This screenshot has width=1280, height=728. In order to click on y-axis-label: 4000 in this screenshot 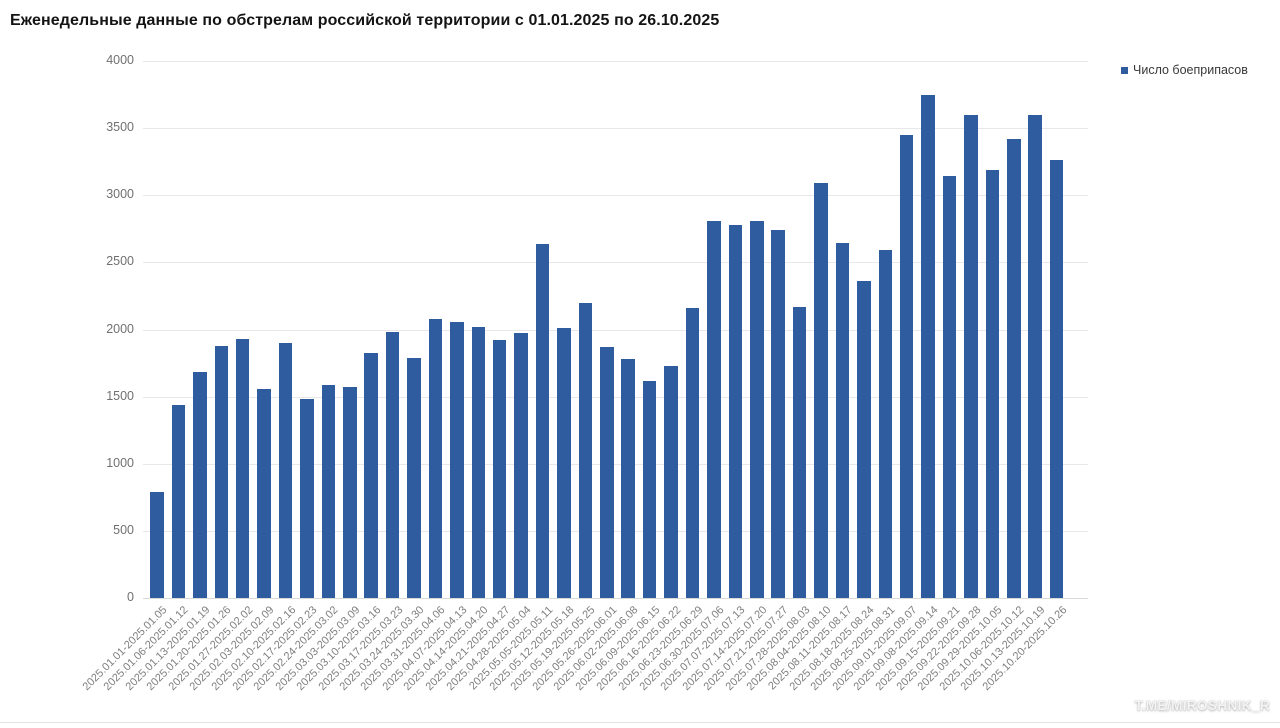, I will do `click(120, 60)`.